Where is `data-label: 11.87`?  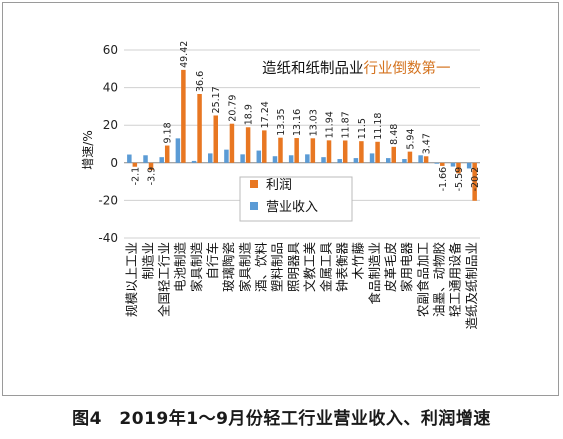 data-label: 11.87 is located at coordinates (346, 124).